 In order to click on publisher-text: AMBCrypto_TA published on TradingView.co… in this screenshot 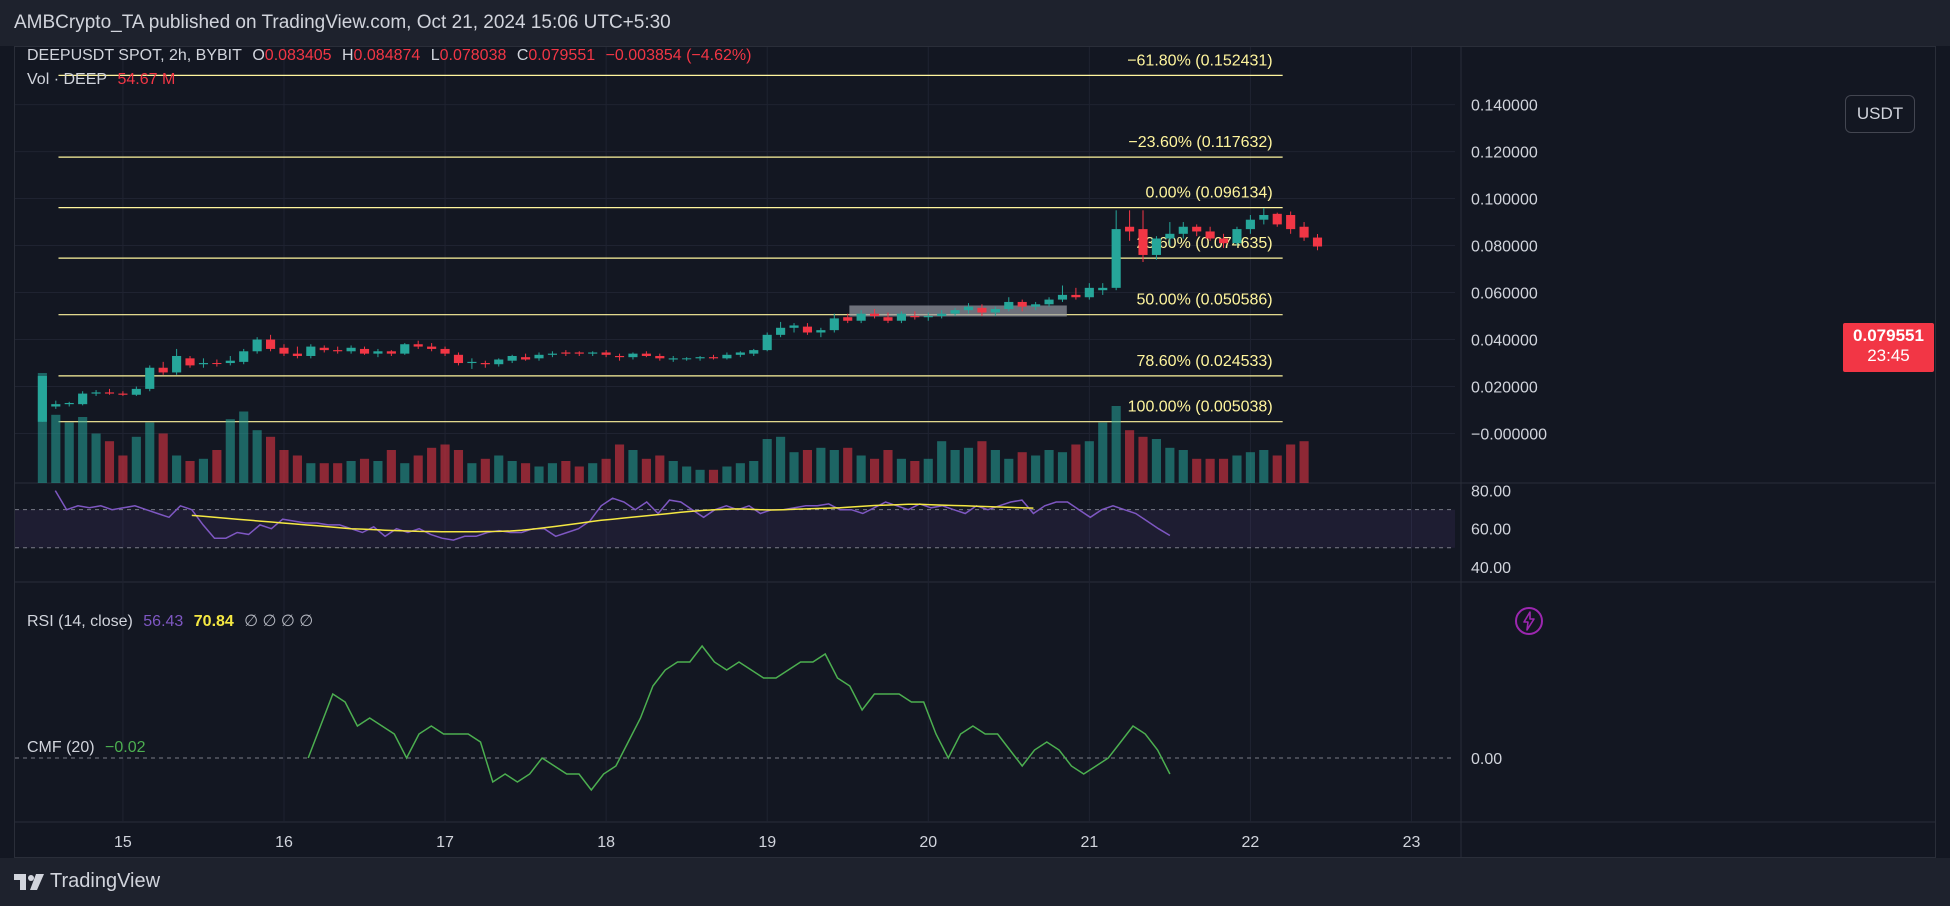, I will do `click(342, 22)`.